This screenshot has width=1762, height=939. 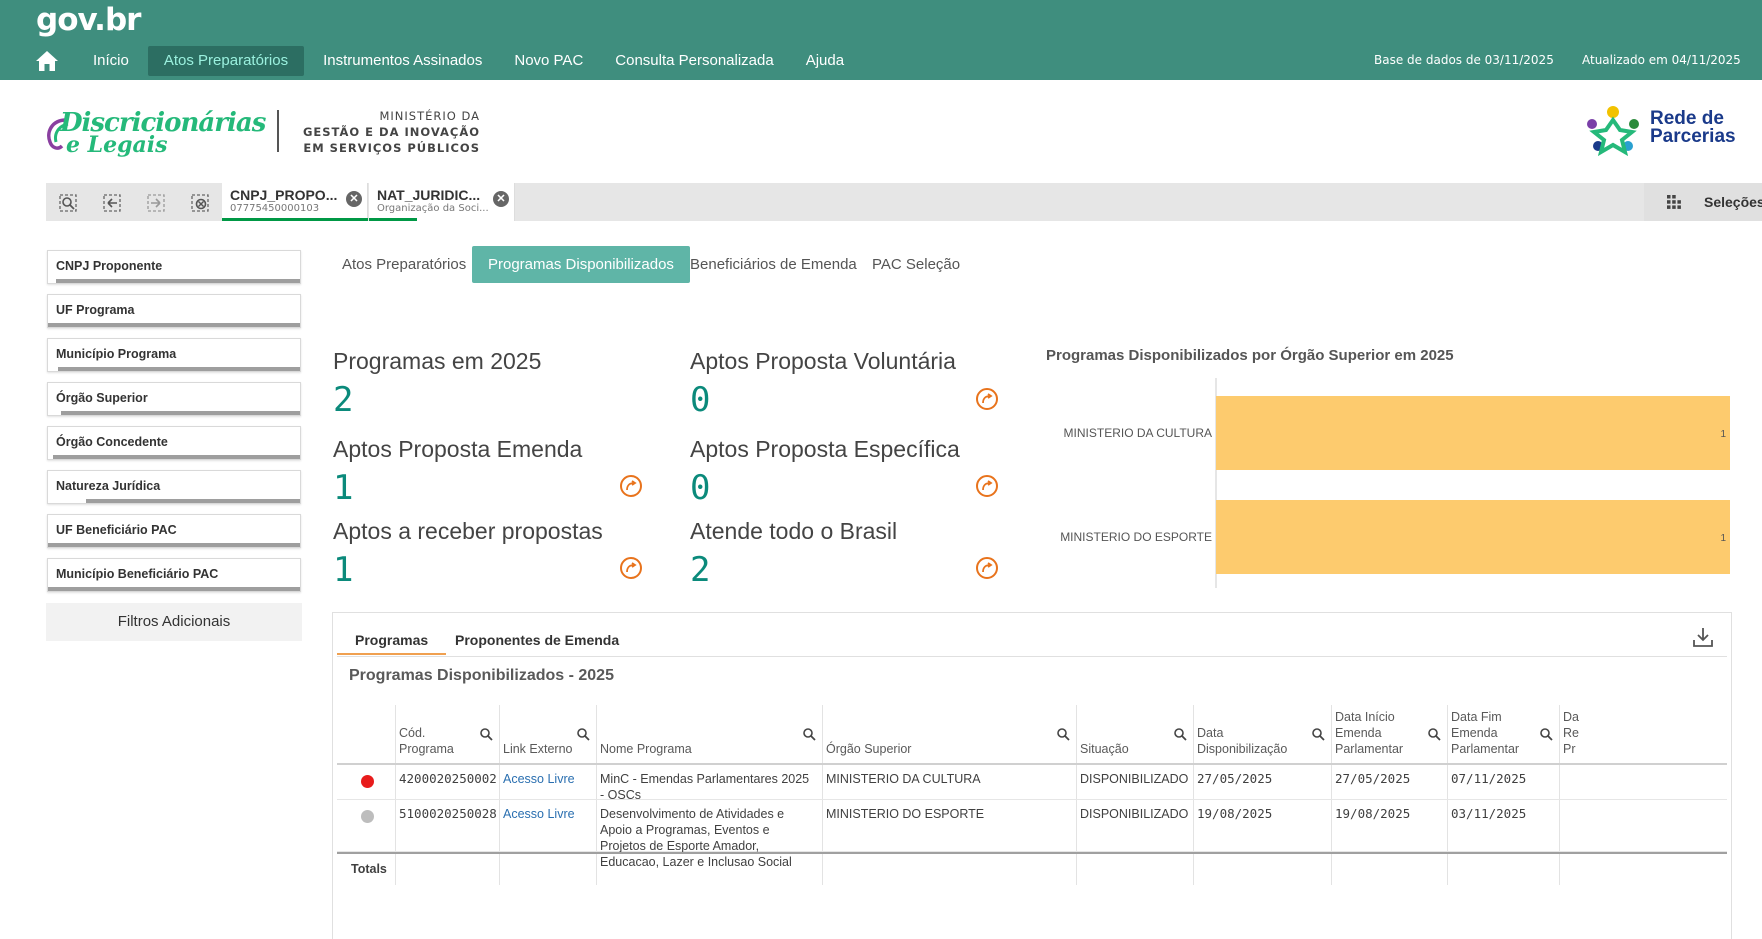 I want to click on nav-atos-preparatorios: Atos Preparatórios, so click(x=226, y=61).